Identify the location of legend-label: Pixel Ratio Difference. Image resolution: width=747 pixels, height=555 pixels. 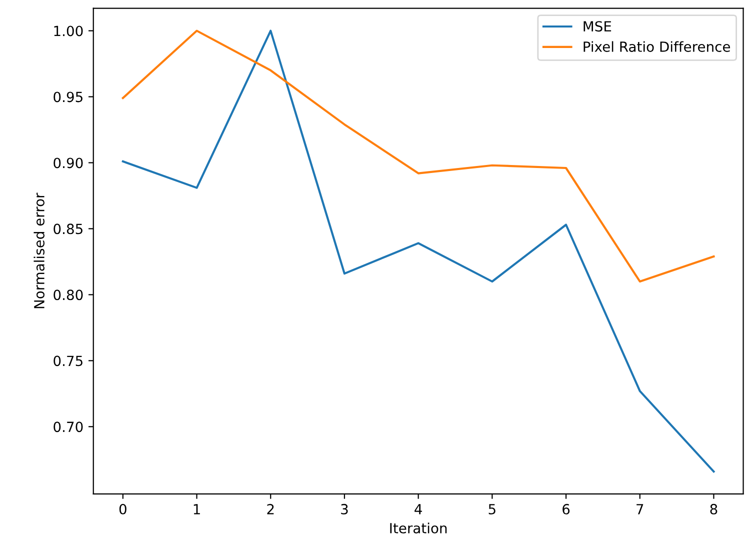
(657, 46).